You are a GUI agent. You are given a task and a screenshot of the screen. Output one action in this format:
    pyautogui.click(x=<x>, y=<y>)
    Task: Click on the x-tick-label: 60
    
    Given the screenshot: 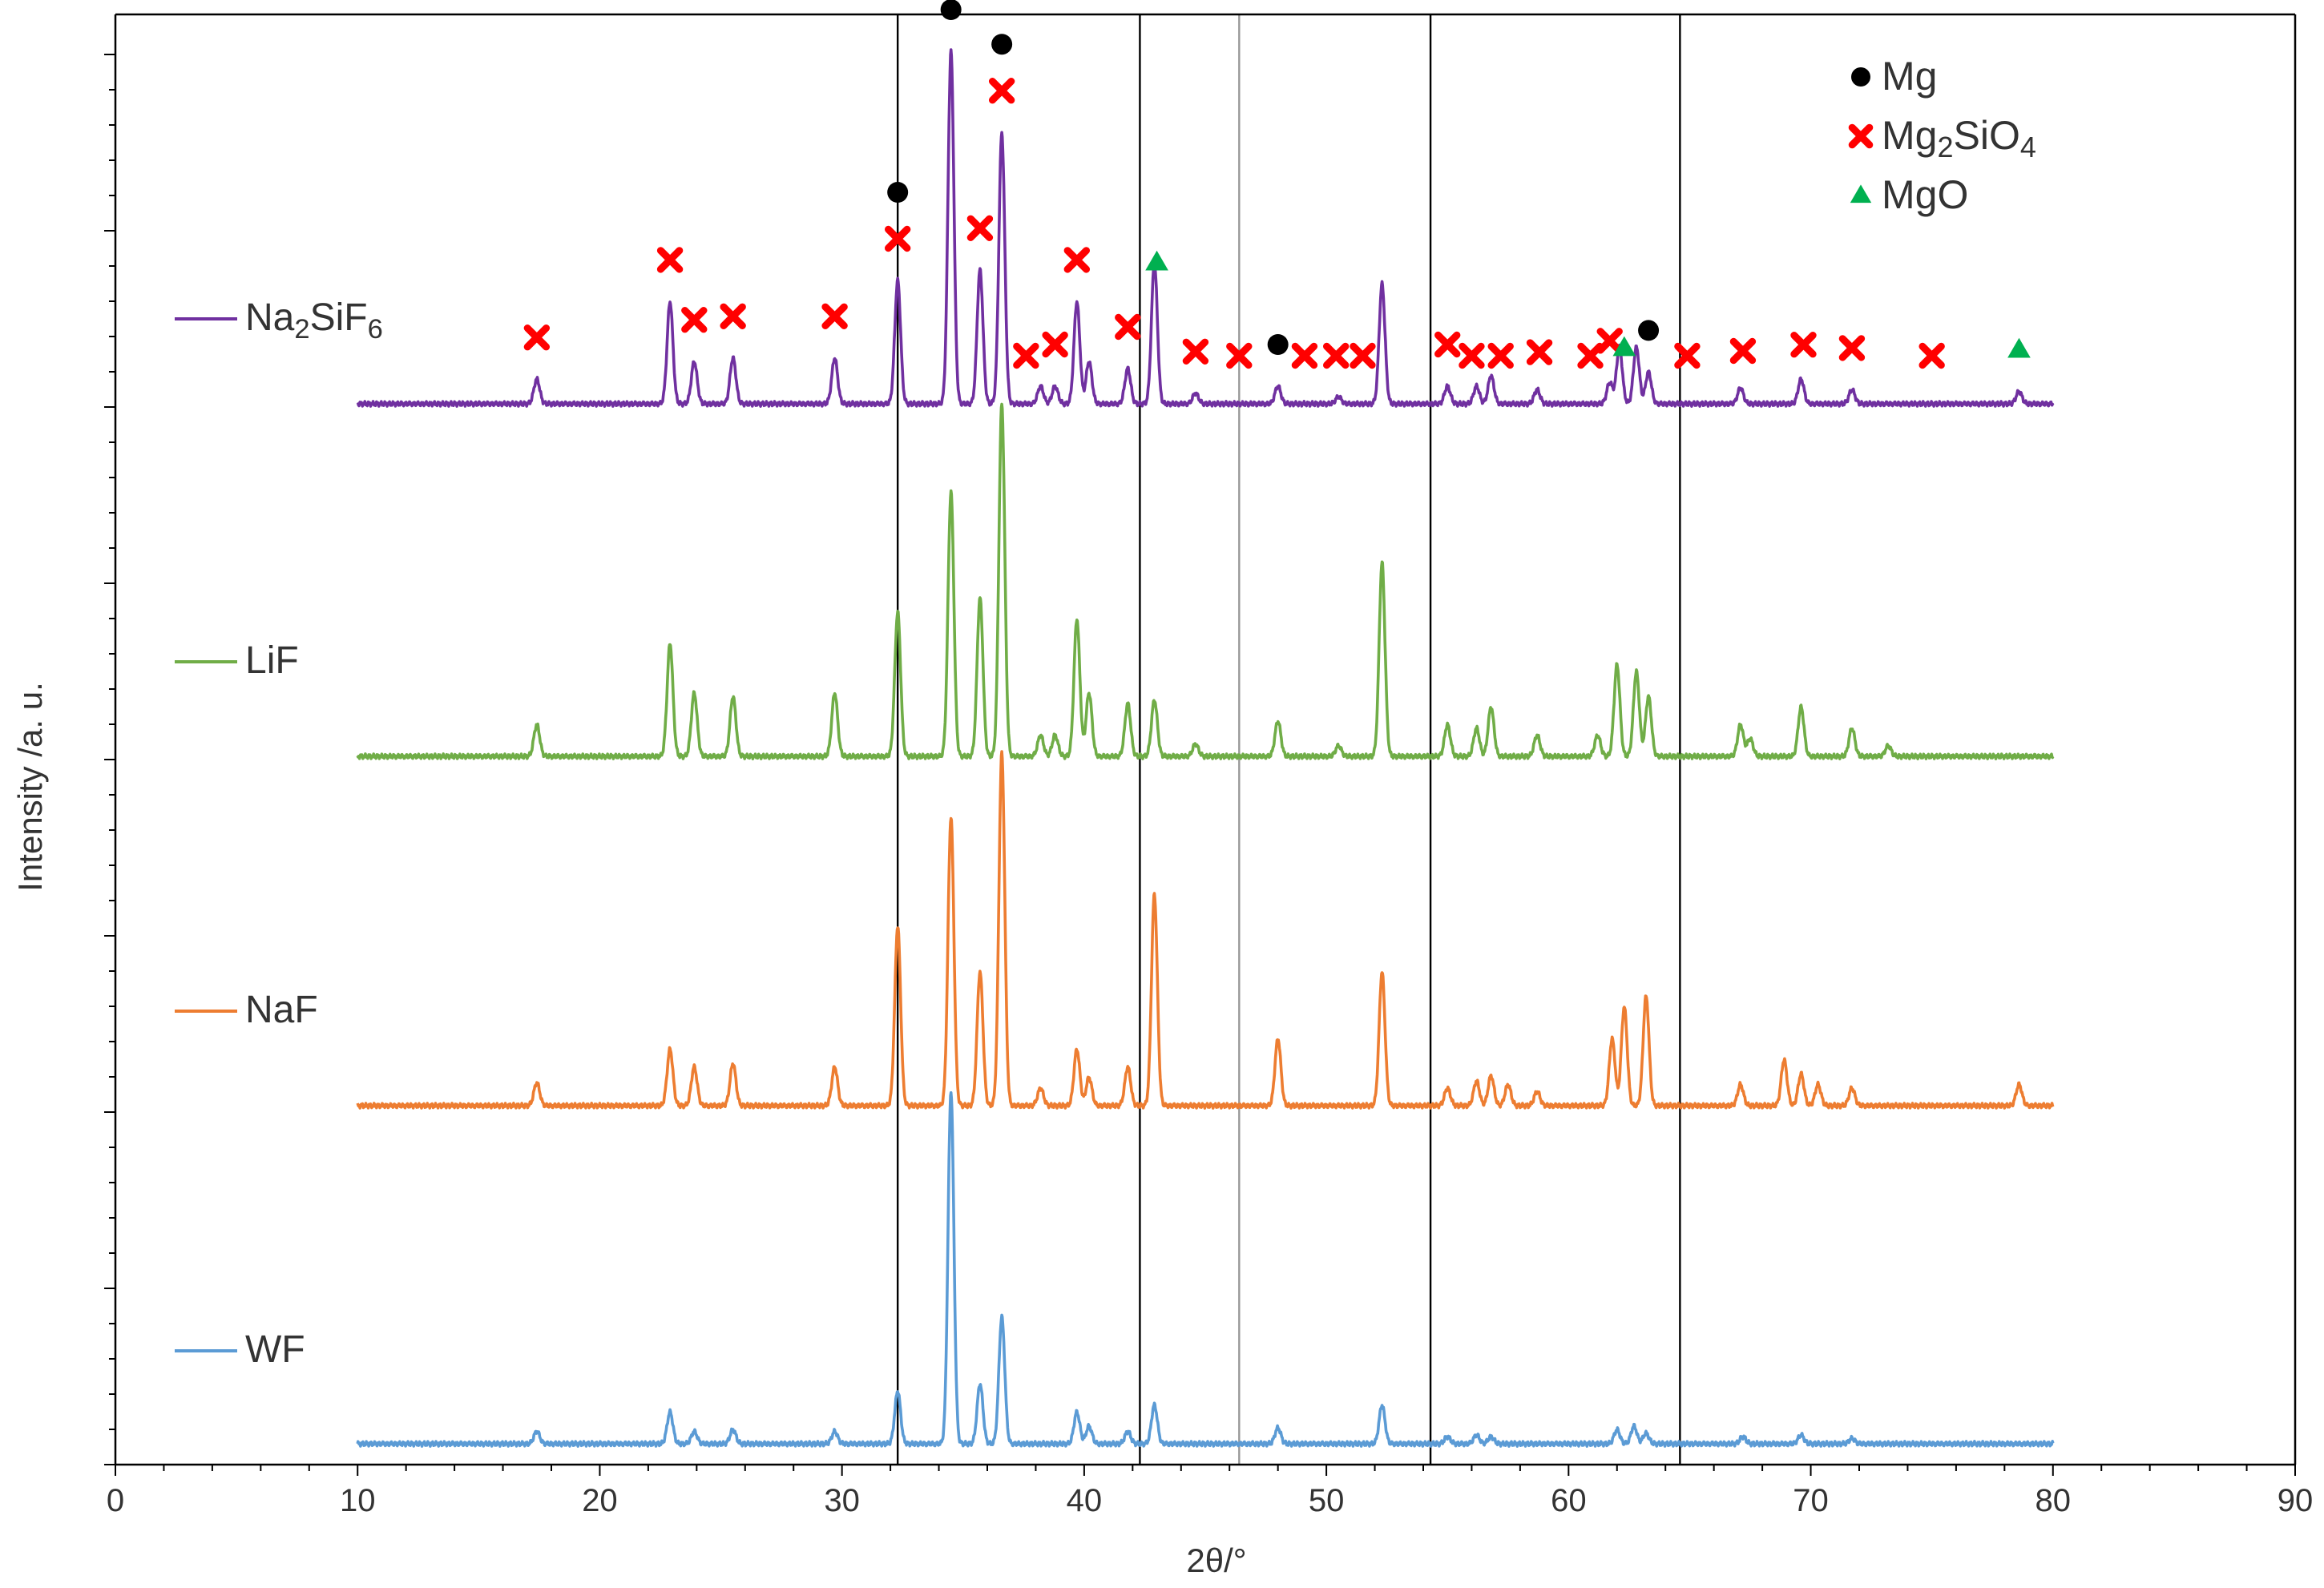 What is the action you would take?
    pyautogui.click(x=1569, y=1501)
    